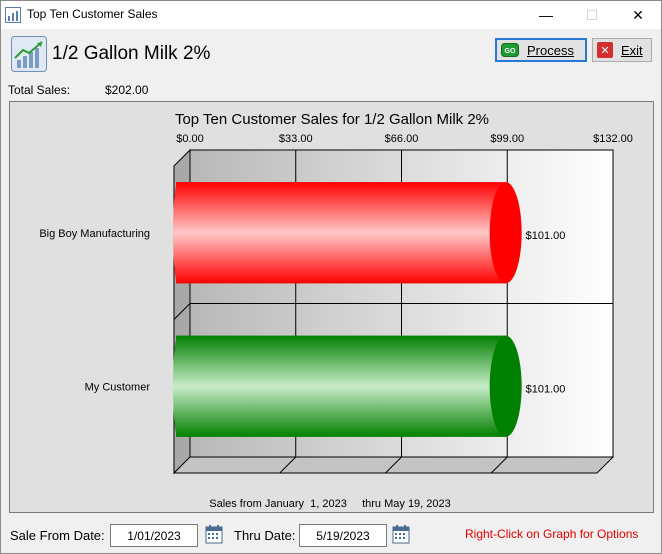  What do you see at coordinates (592, 14) in the screenshot?
I see `maximize-button: ☐` at bounding box center [592, 14].